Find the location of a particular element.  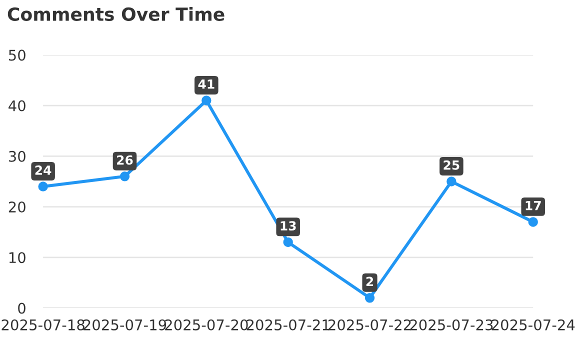

x-tick-label: 2025-07-18 is located at coordinates (43, 324).